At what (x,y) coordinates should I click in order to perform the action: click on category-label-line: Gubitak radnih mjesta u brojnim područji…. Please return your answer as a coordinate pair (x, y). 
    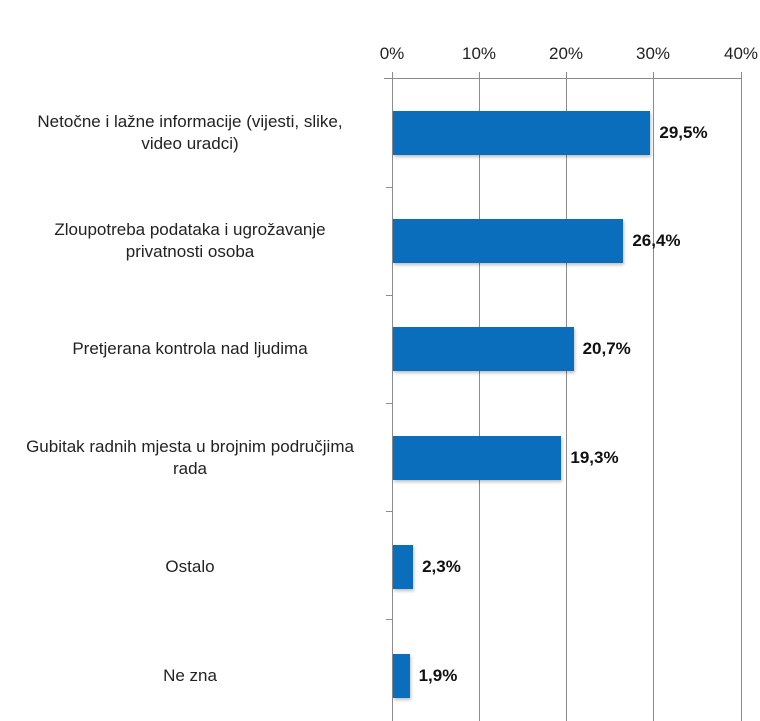
    Looking at the image, I should click on (190, 446).